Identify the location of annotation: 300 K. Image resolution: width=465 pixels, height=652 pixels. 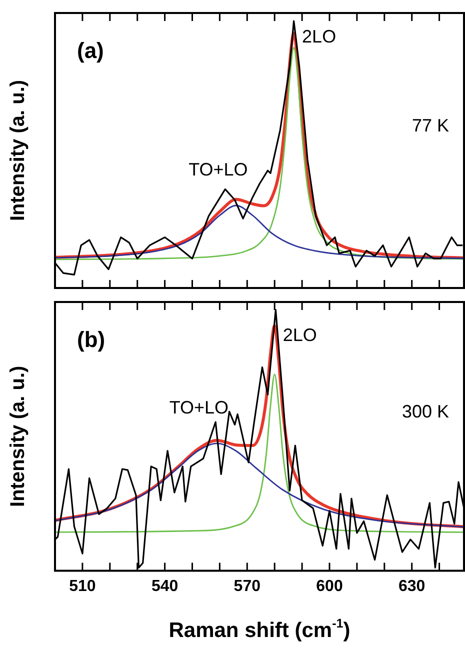
(425, 412).